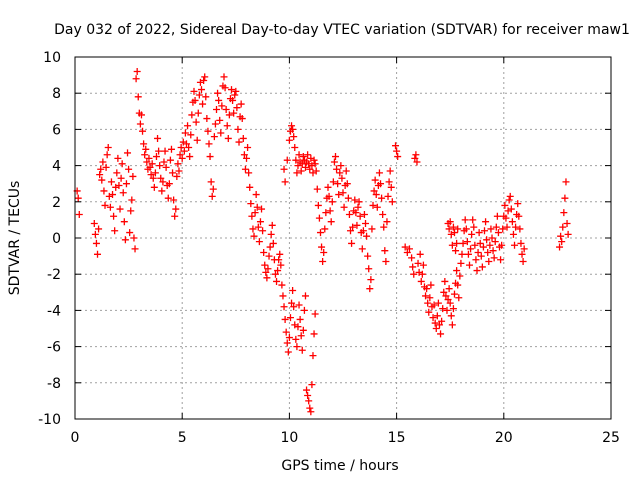 This screenshot has width=640, height=480. Describe the element at coordinates (15, 238) in the screenshot. I see `y-axis-label: SDTVAR / TECUs` at that location.